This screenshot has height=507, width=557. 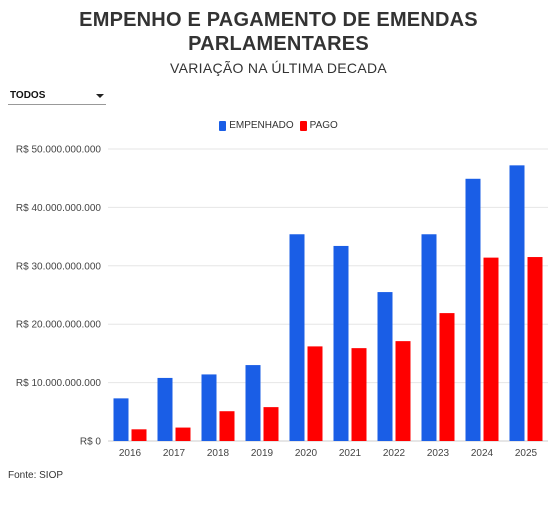 What do you see at coordinates (271, 424) in the screenshot?
I see `bar-pago-2019` at bounding box center [271, 424].